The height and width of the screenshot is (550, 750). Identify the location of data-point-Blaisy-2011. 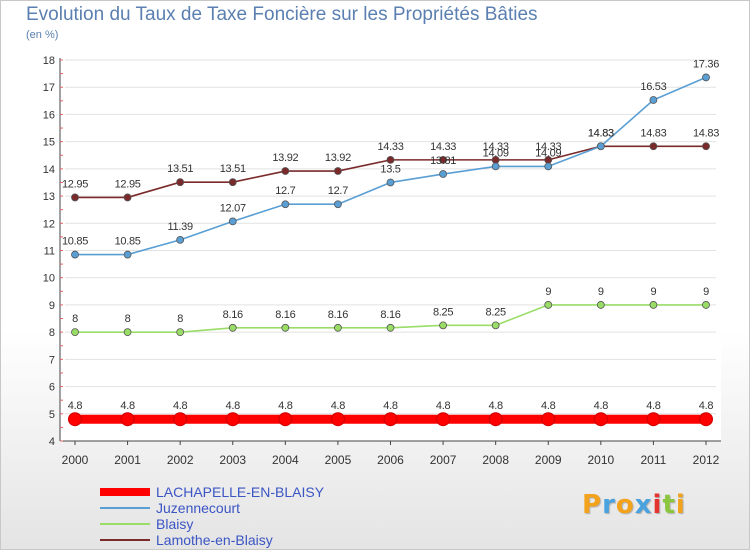
(653, 305).